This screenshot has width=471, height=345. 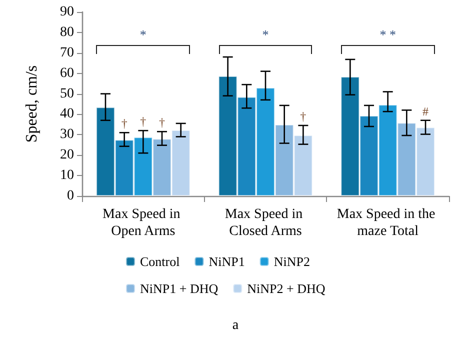 I want to click on y-axis-title: Speed, cm/s, so click(x=32, y=104).